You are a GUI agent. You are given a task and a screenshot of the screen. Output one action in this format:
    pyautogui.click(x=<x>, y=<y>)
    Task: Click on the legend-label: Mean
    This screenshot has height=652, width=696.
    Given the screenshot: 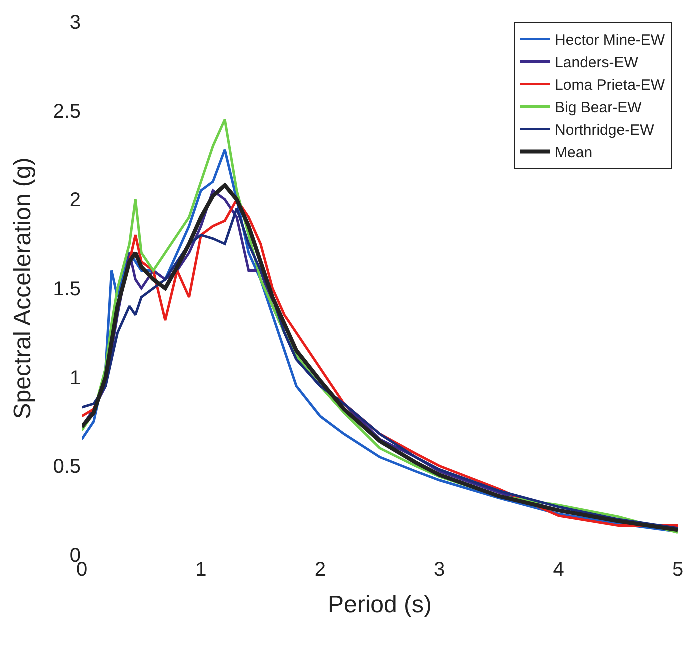 What is the action you would take?
    pyautogui.click(x=574, y=153)
    